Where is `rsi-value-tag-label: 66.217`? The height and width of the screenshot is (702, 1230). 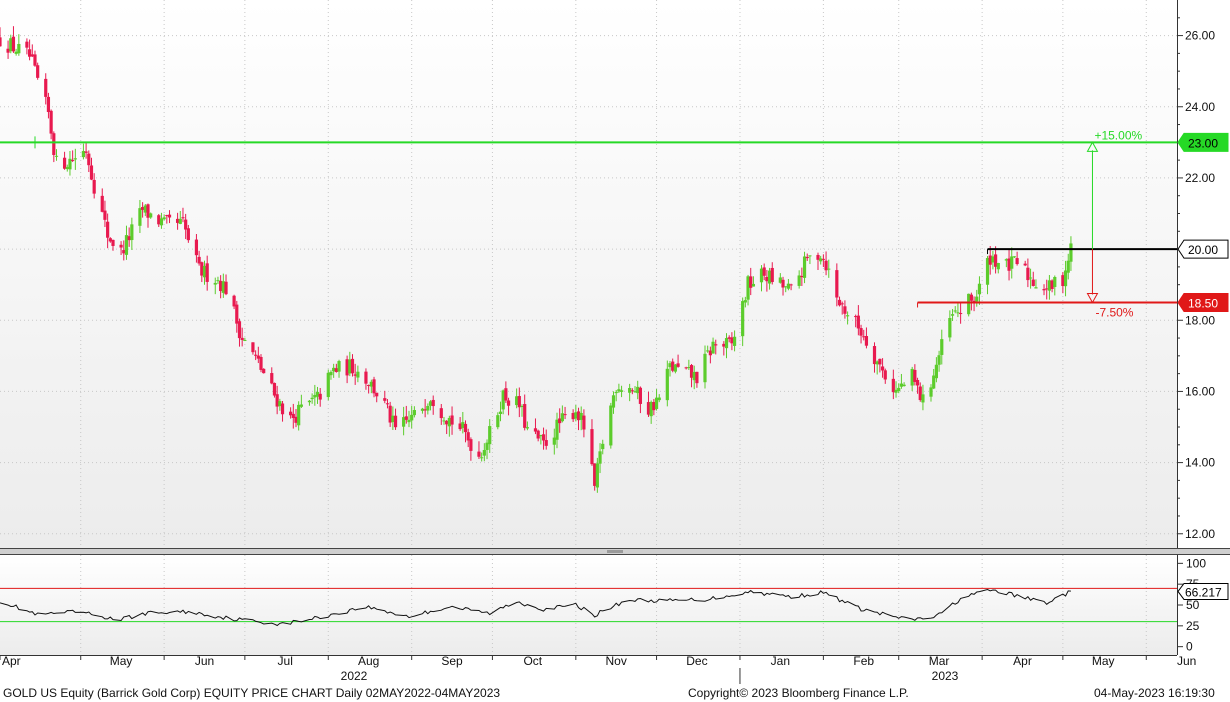
rsi-value-tag-label: 66.217 is located at coordinates (1203, 592).